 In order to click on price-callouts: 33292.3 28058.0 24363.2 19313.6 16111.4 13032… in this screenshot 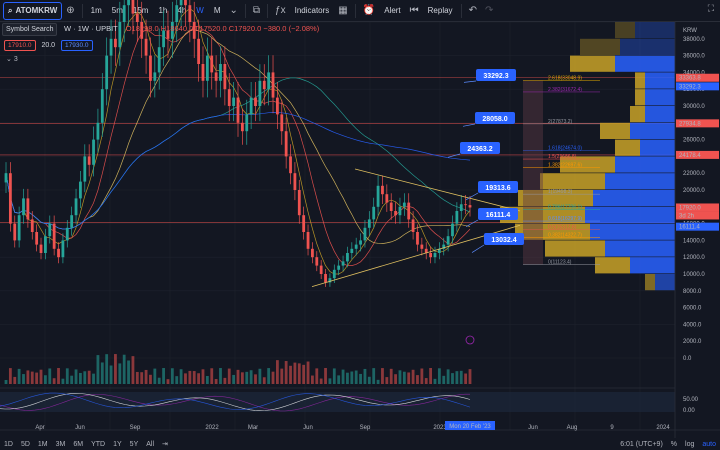, I will do `click(485, 207)`.